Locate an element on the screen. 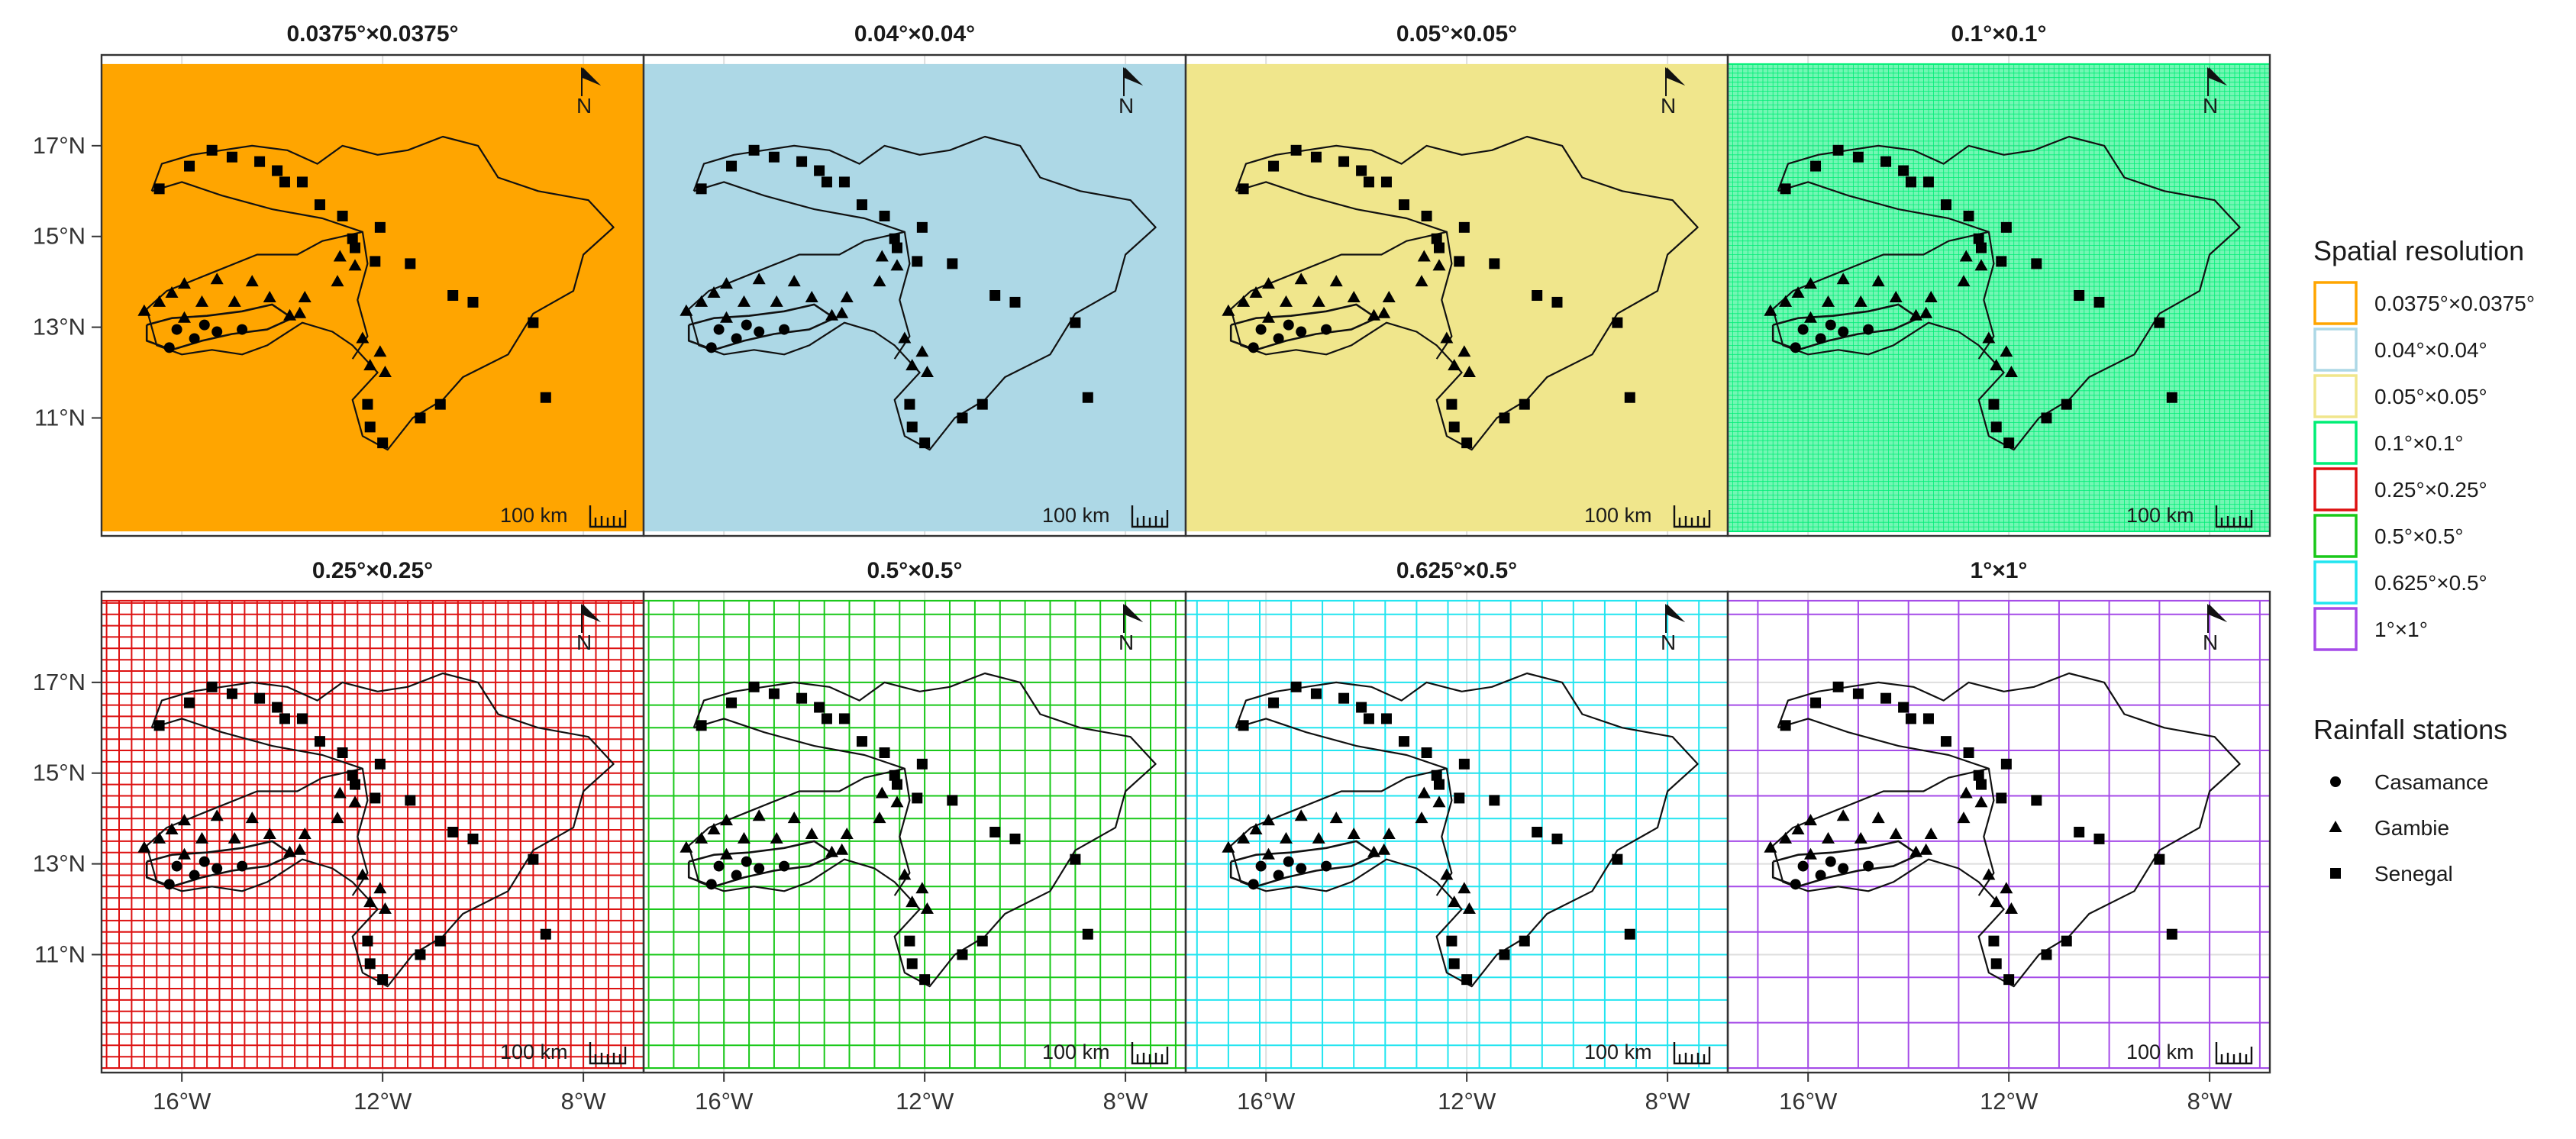 The height and width of the screenshot is (1139, 2576). panel-border is located at coordinates (1998, 832).